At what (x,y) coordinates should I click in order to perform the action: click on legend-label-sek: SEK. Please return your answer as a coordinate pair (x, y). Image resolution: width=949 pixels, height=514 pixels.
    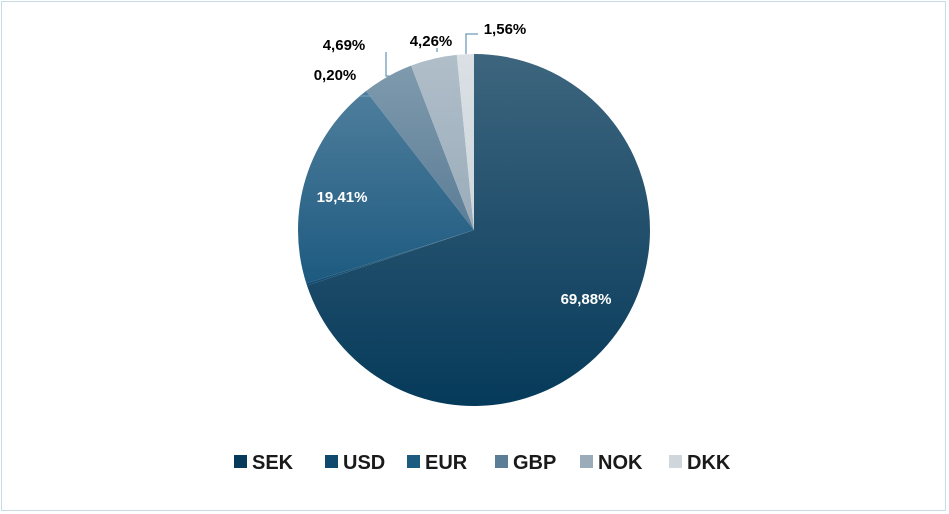
    Looking at the image, I should click on (273, 463).